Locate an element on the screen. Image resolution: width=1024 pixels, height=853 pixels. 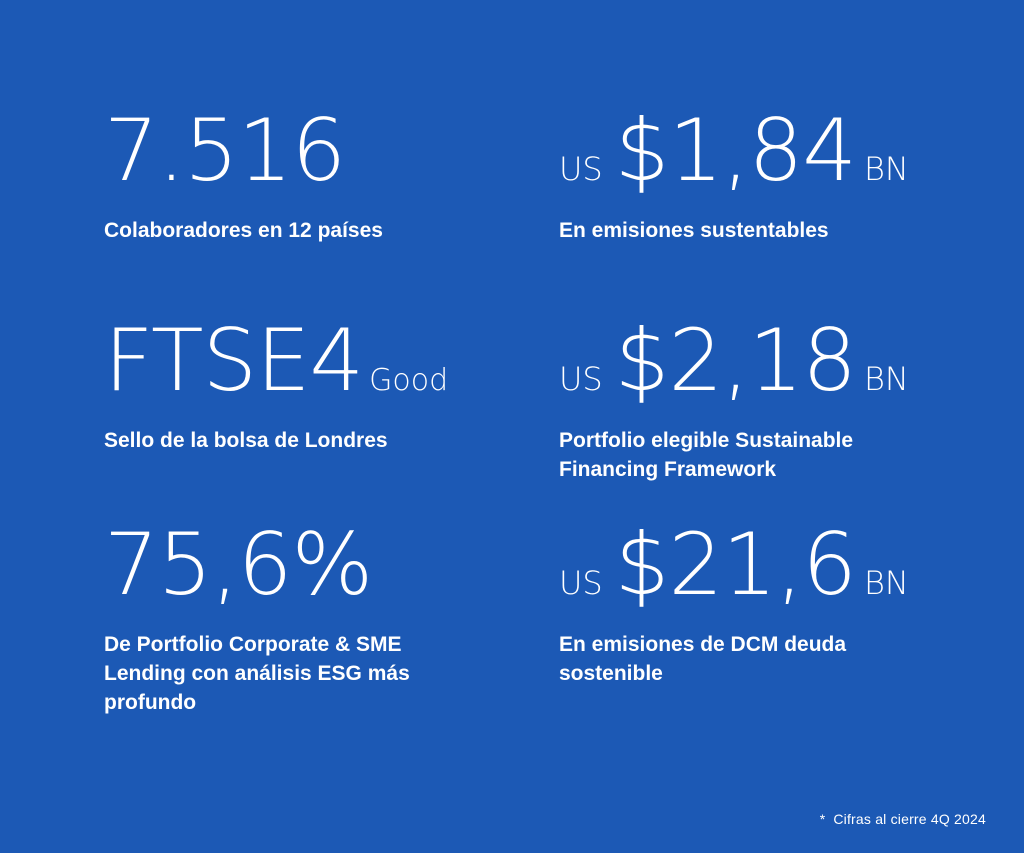
stat-figure: US $1,84 BN is located at coordinates (759, 161).